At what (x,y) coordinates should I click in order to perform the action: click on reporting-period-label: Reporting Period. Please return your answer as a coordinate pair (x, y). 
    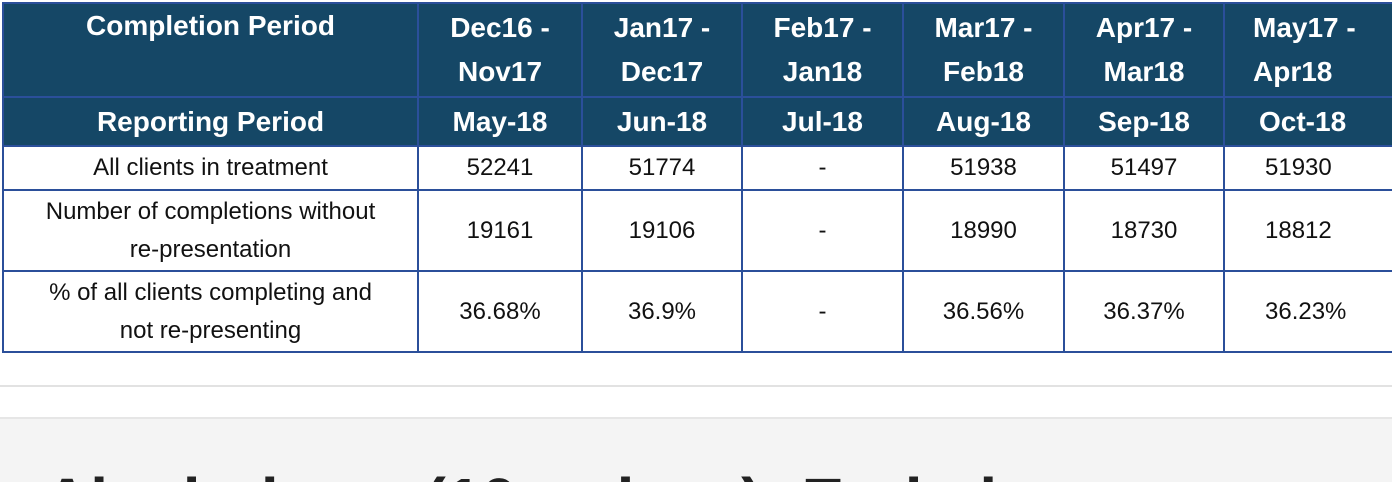
    Looking at the image, I should click on (210, 121).